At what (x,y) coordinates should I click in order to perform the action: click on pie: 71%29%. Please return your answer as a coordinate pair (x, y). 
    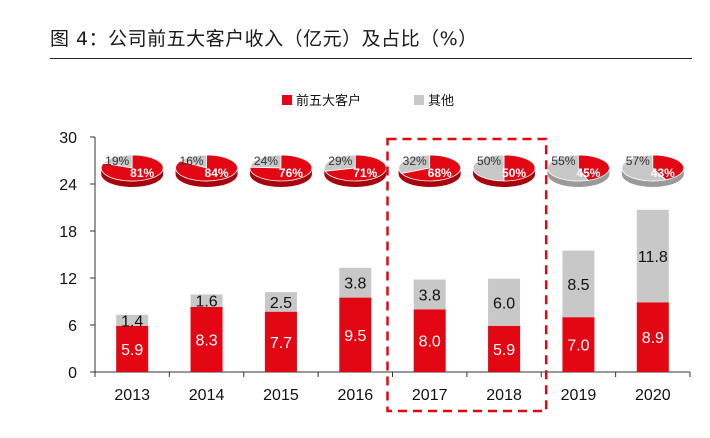
    Looking at the image, I should click on (355, 170).